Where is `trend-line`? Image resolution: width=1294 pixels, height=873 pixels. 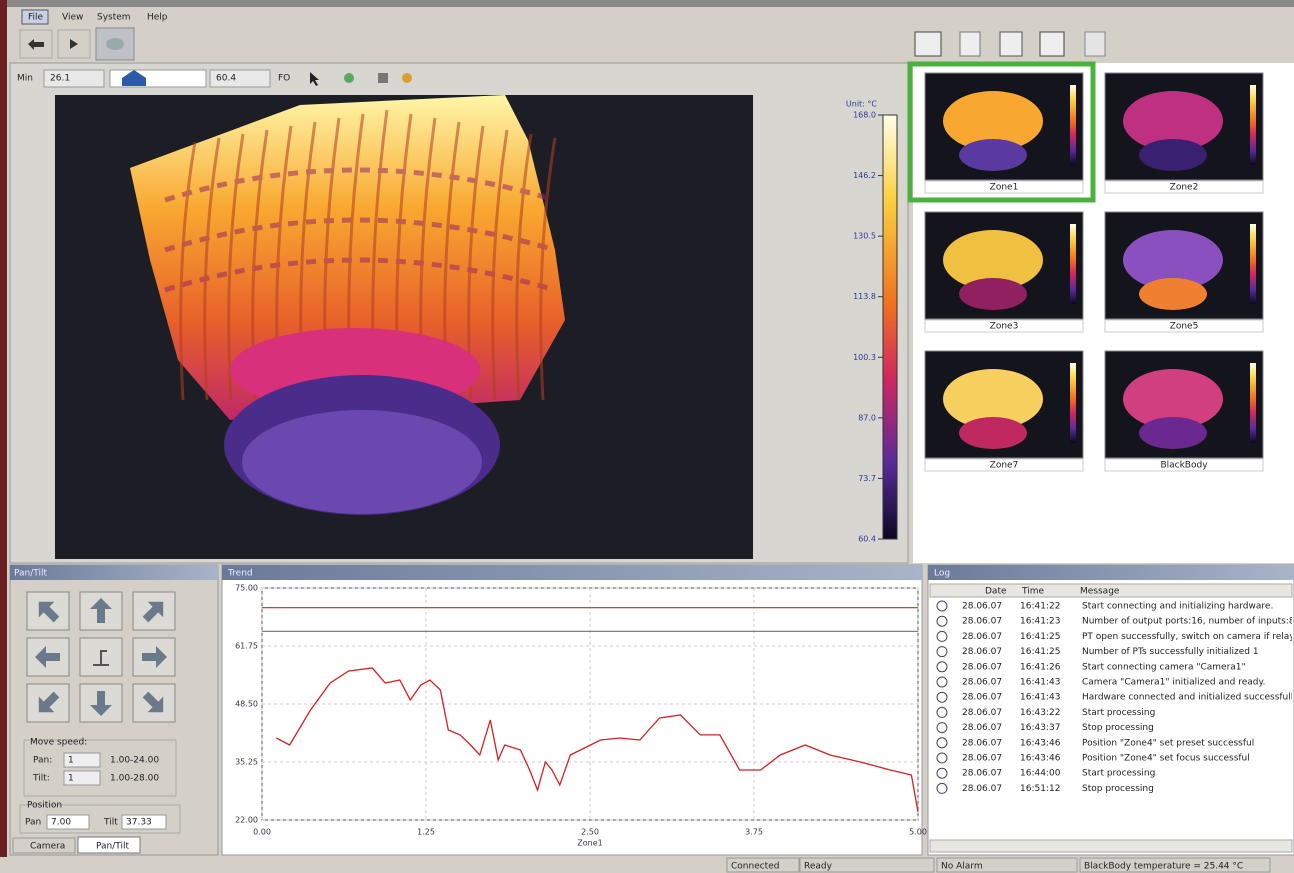
trend-line is located at coordinates (597, 740).